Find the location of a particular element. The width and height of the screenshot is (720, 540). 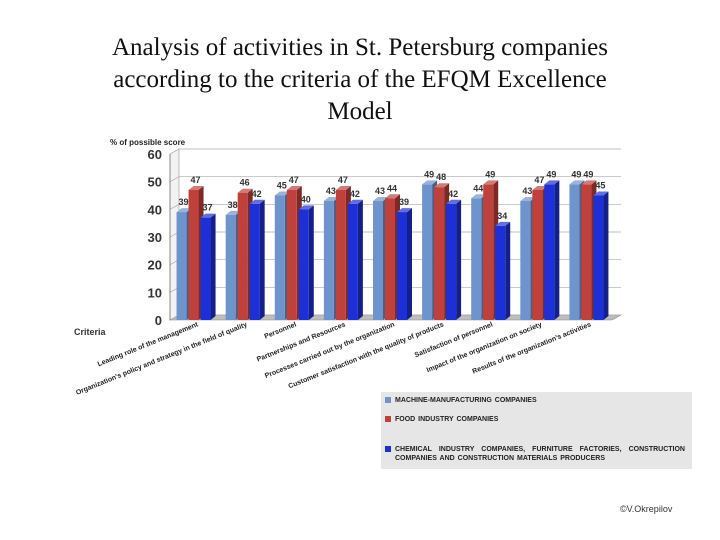

legend-swatch-food is located at coordinates (388, 419).